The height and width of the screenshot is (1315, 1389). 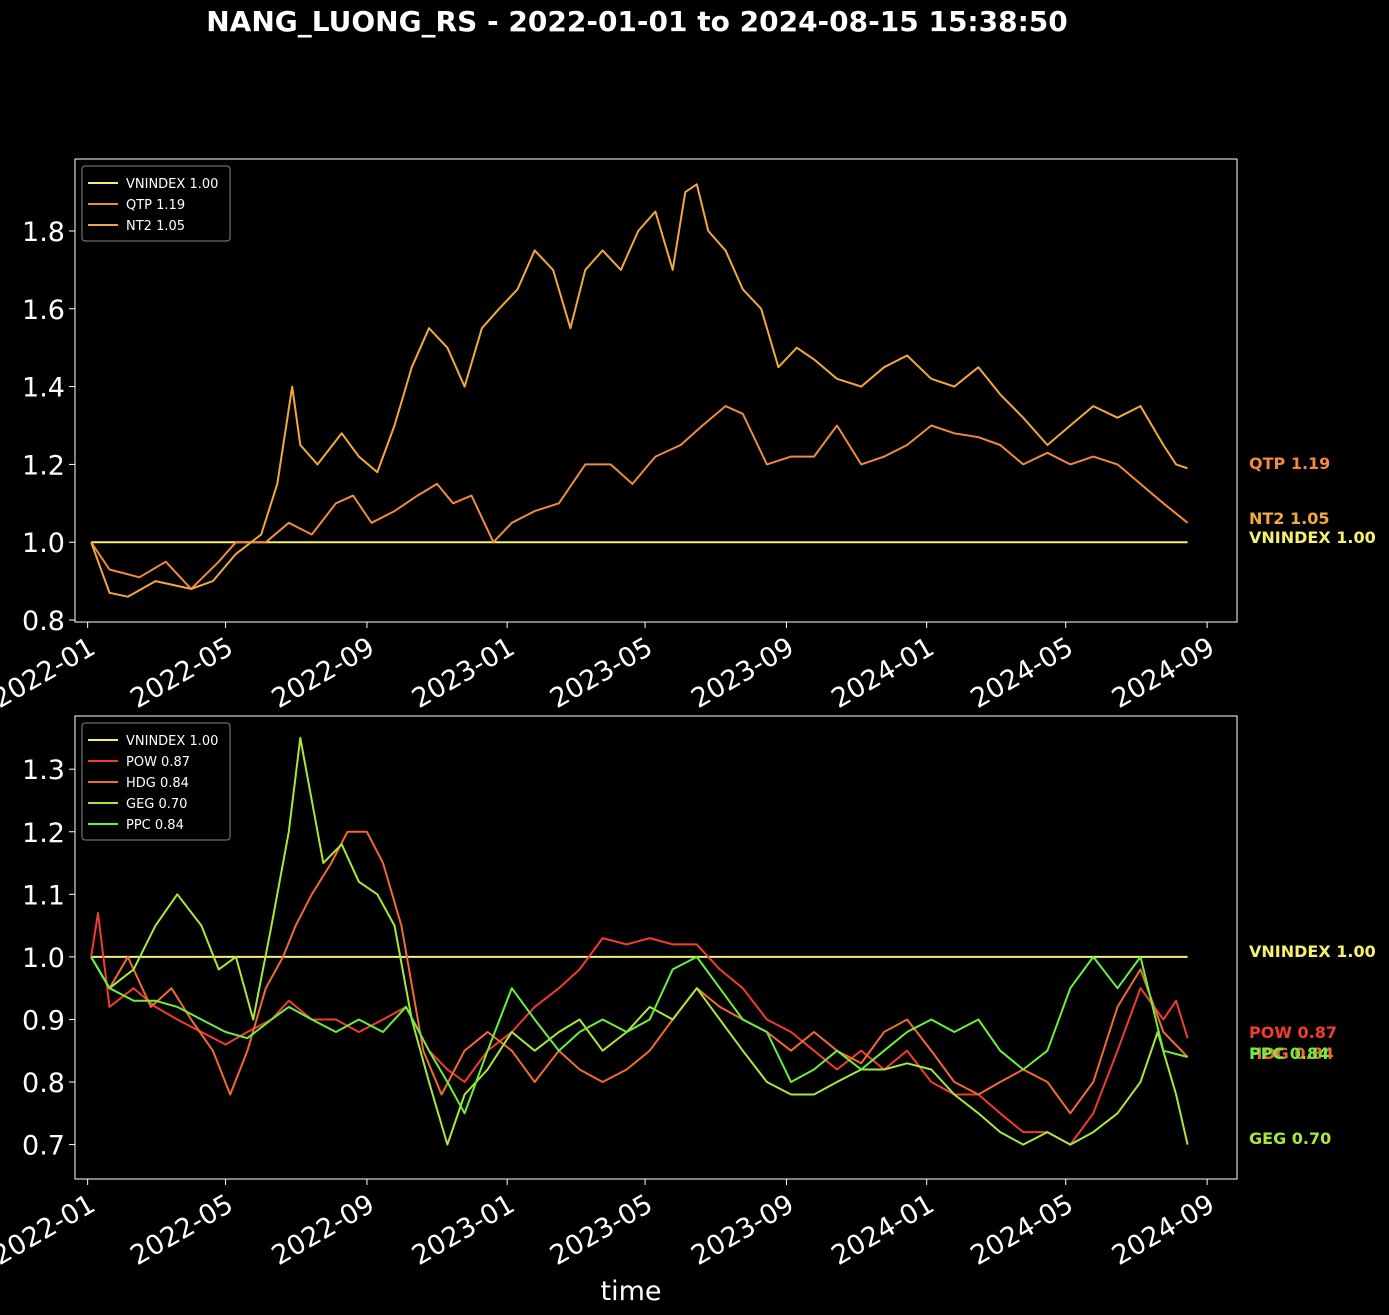 I want to click on legend-entry: QTP 1.19, so click(x=155, y=205).